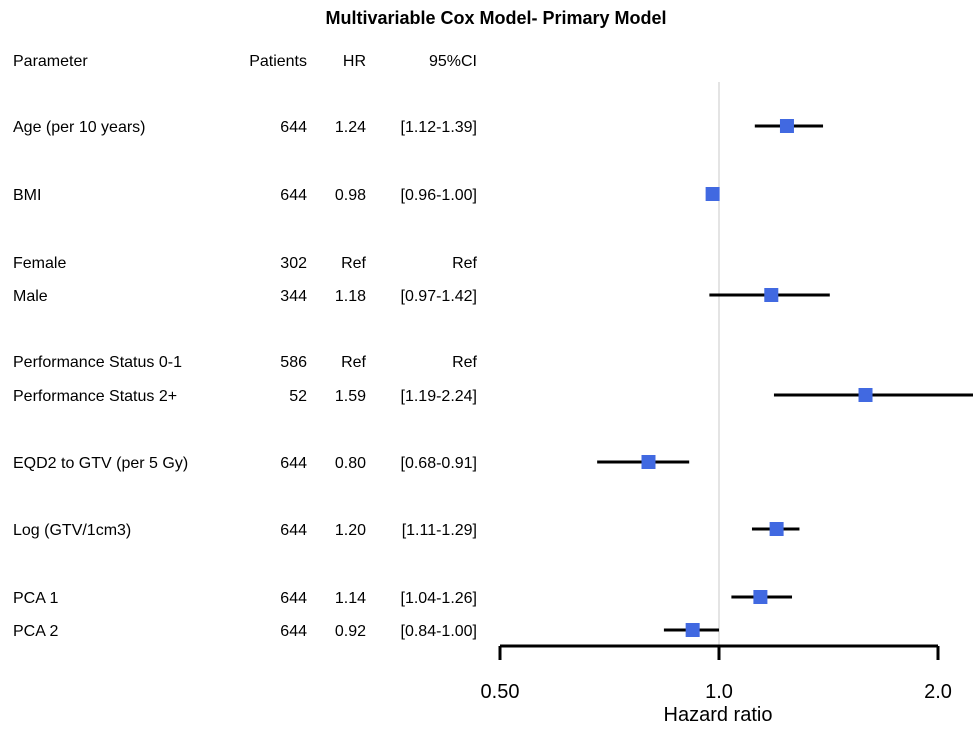 This screenshot has height=731, width=973. I want to click on row-parameter: Male, so click(30, 296).